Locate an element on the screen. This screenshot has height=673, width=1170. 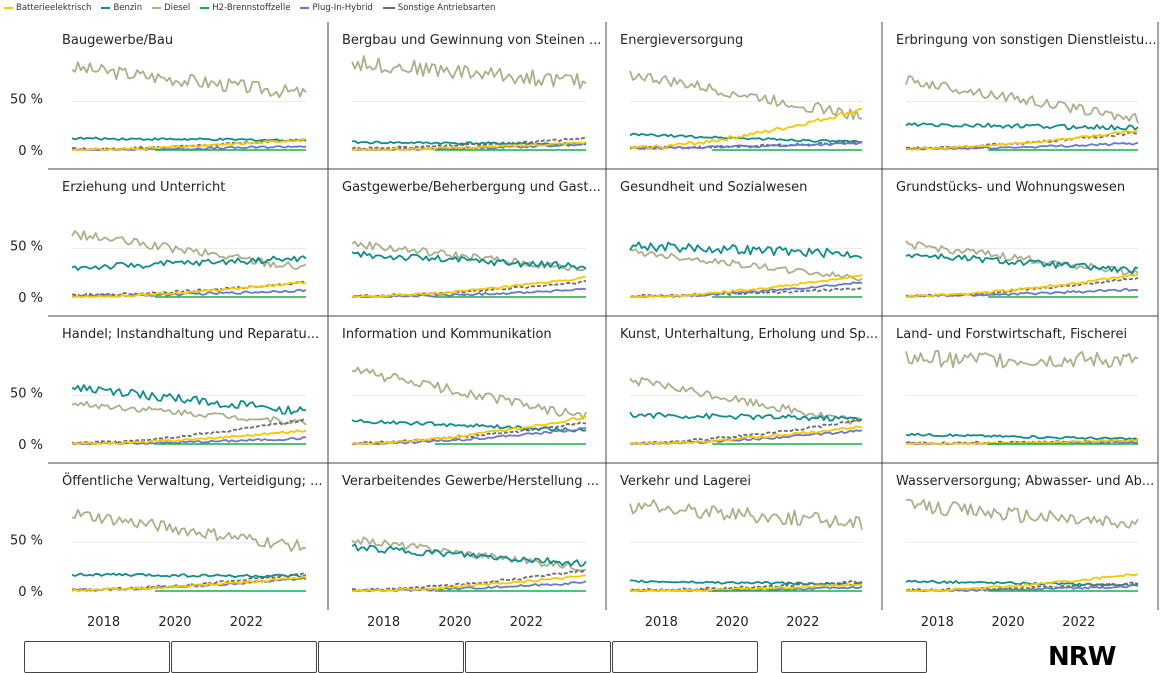
legend-label: Batterieelektrisch is located at coordinates (54, 8).